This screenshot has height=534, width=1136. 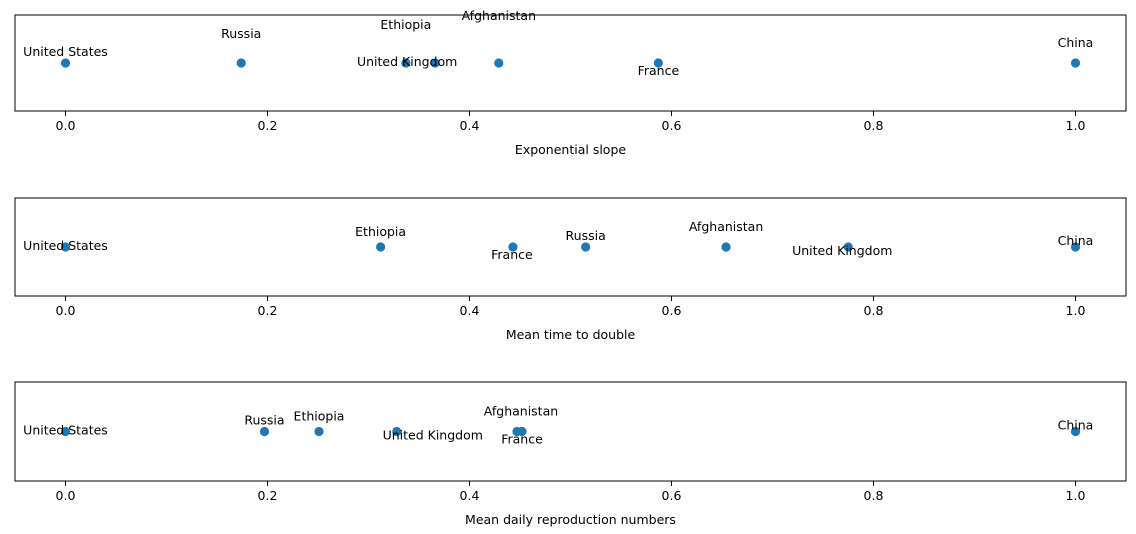 What do you see at coordinates (570, 519) in the screenshot?
I see `x-axis-label: Mean daily reproduction numbers` at bounding box center [570, 519].